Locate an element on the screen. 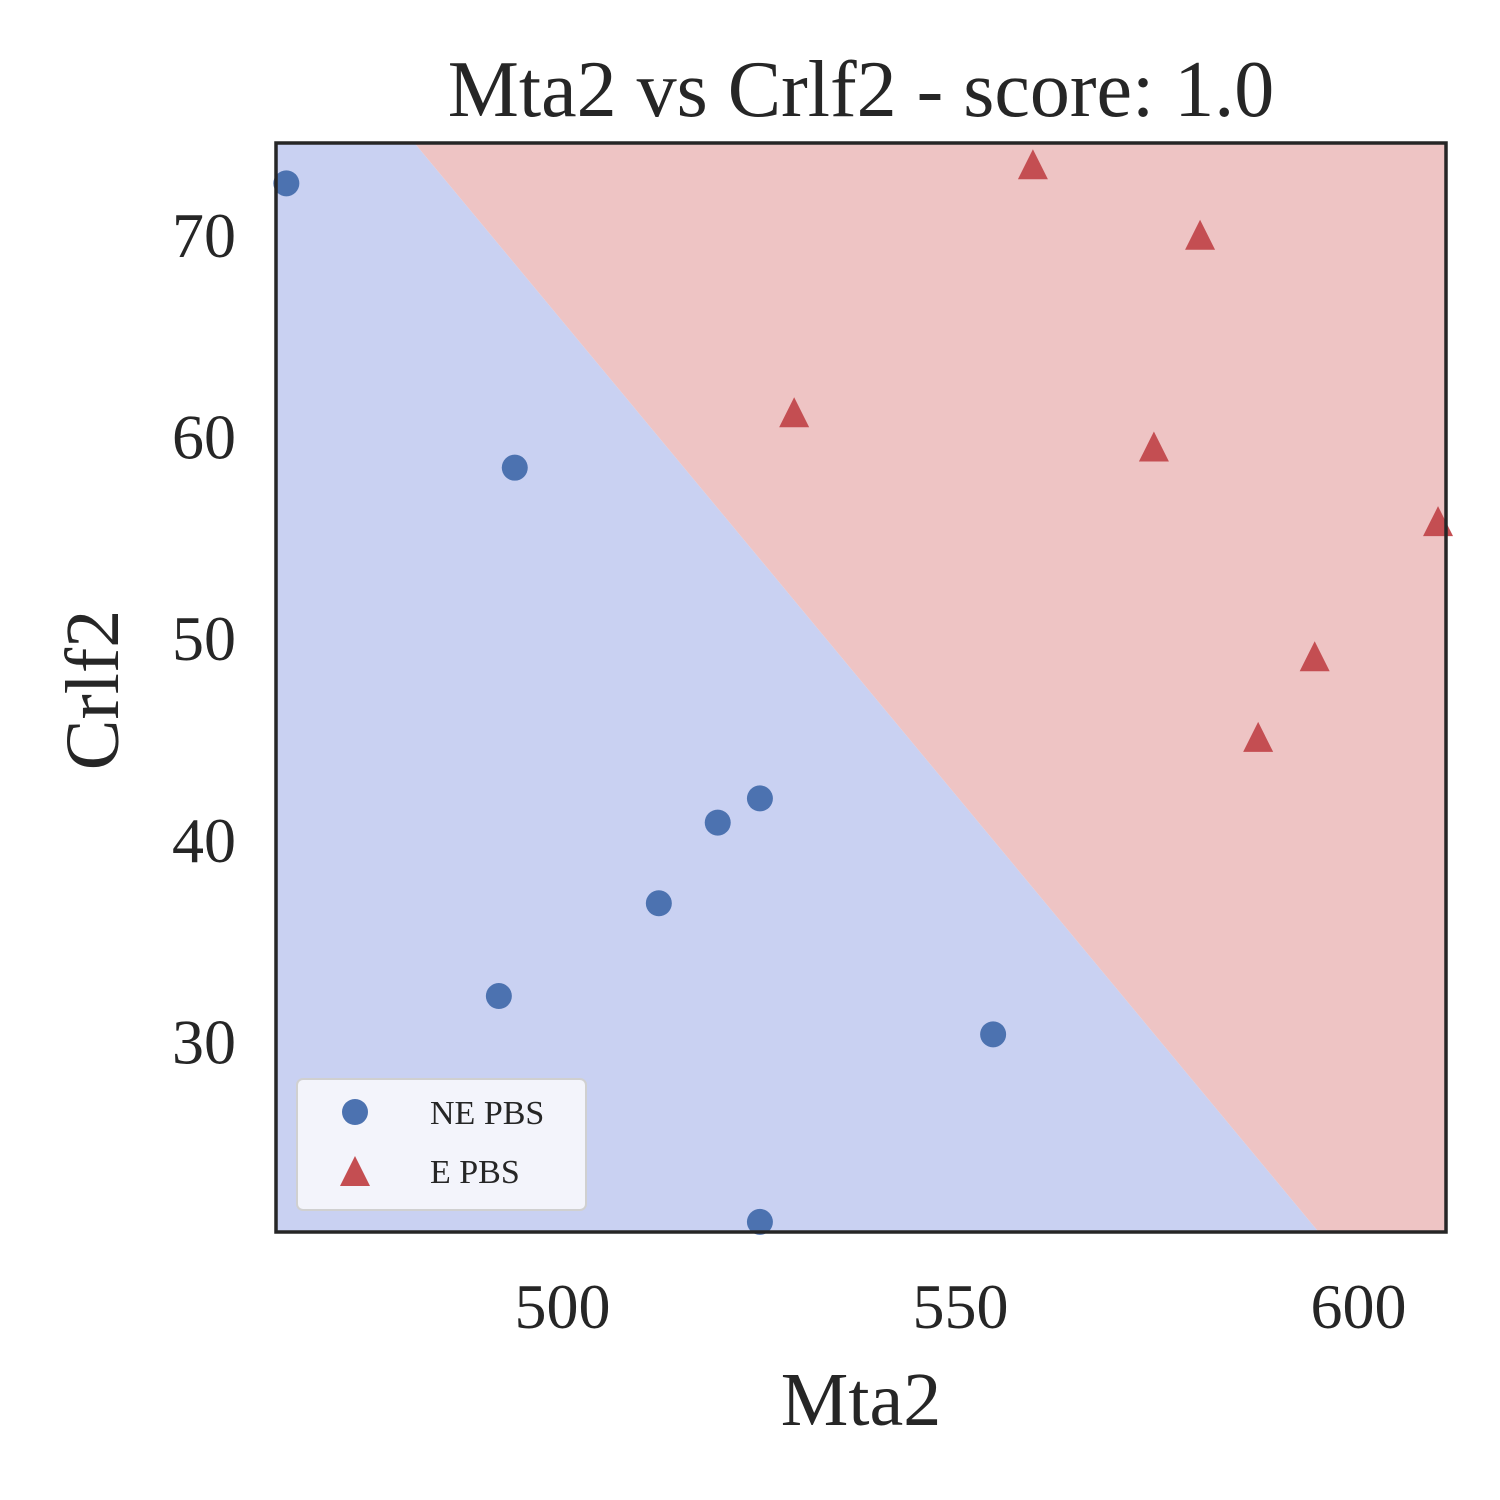 The image size is (1500, 1500). y-tick-label-60: 60 is located at coordinates (204, 436).